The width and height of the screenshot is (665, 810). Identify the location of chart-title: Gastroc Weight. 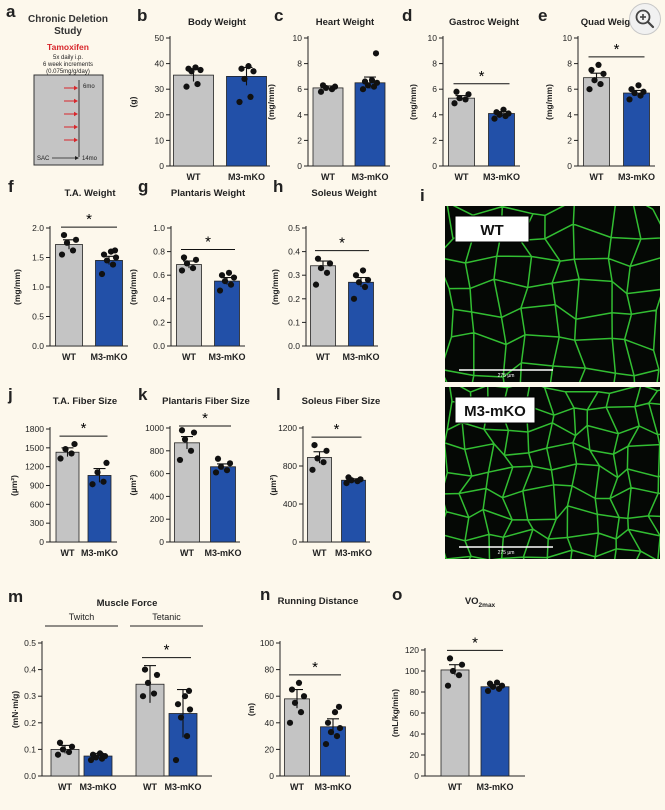
(484, 22).